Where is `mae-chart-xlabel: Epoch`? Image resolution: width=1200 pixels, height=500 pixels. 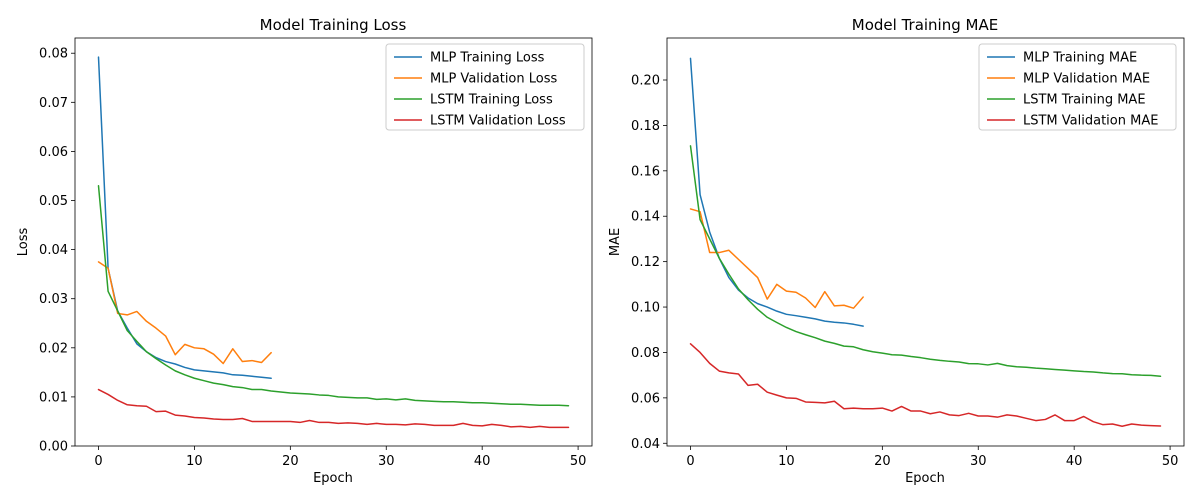 mae-chart-xlabel: Epoch is located at coordinates (925, 478).